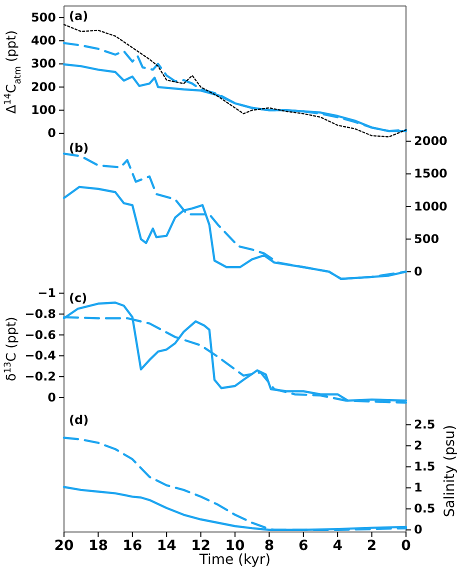 The height and width of the screenshot is (567, 463). I want to click on x-tick-label: 8, so click(269, 546).